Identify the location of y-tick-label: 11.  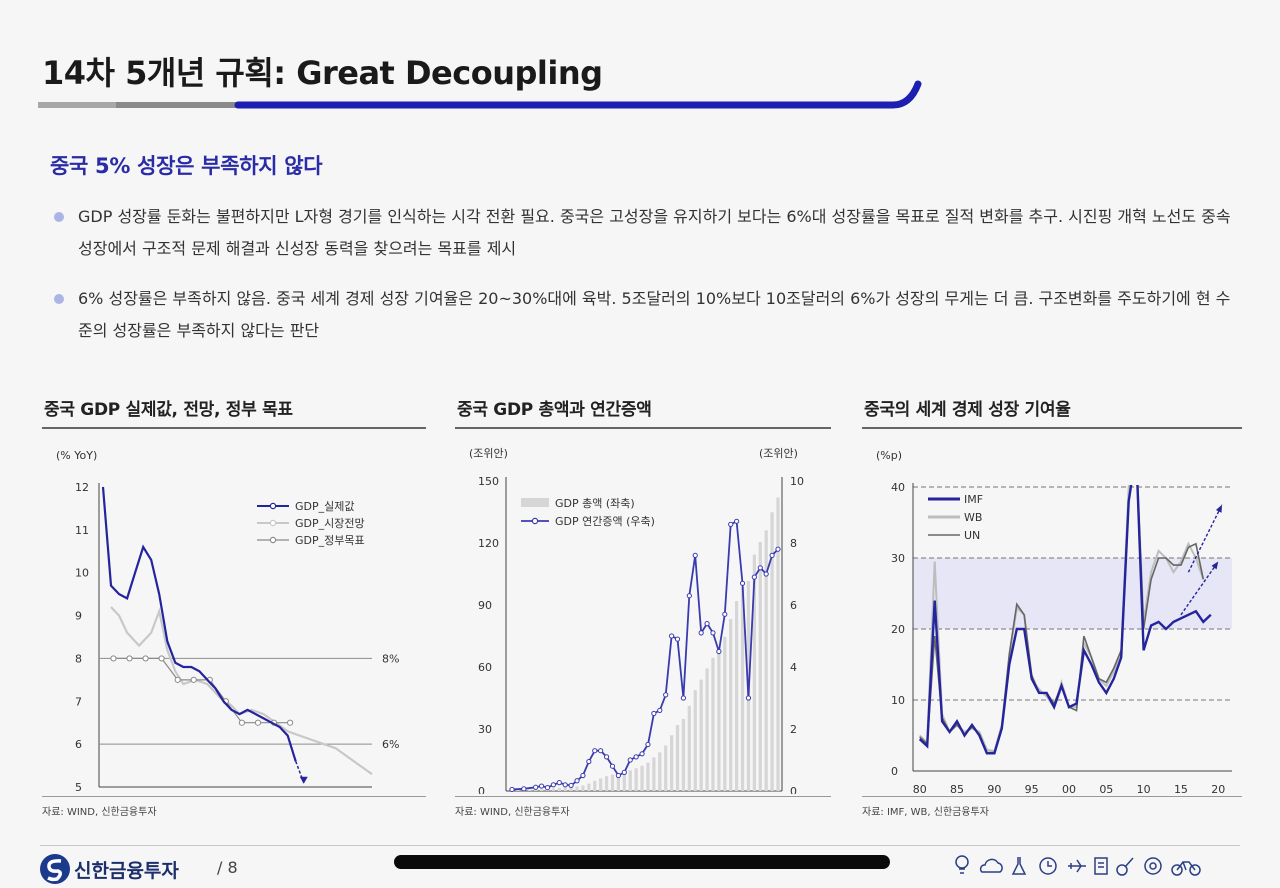
(82, 530).